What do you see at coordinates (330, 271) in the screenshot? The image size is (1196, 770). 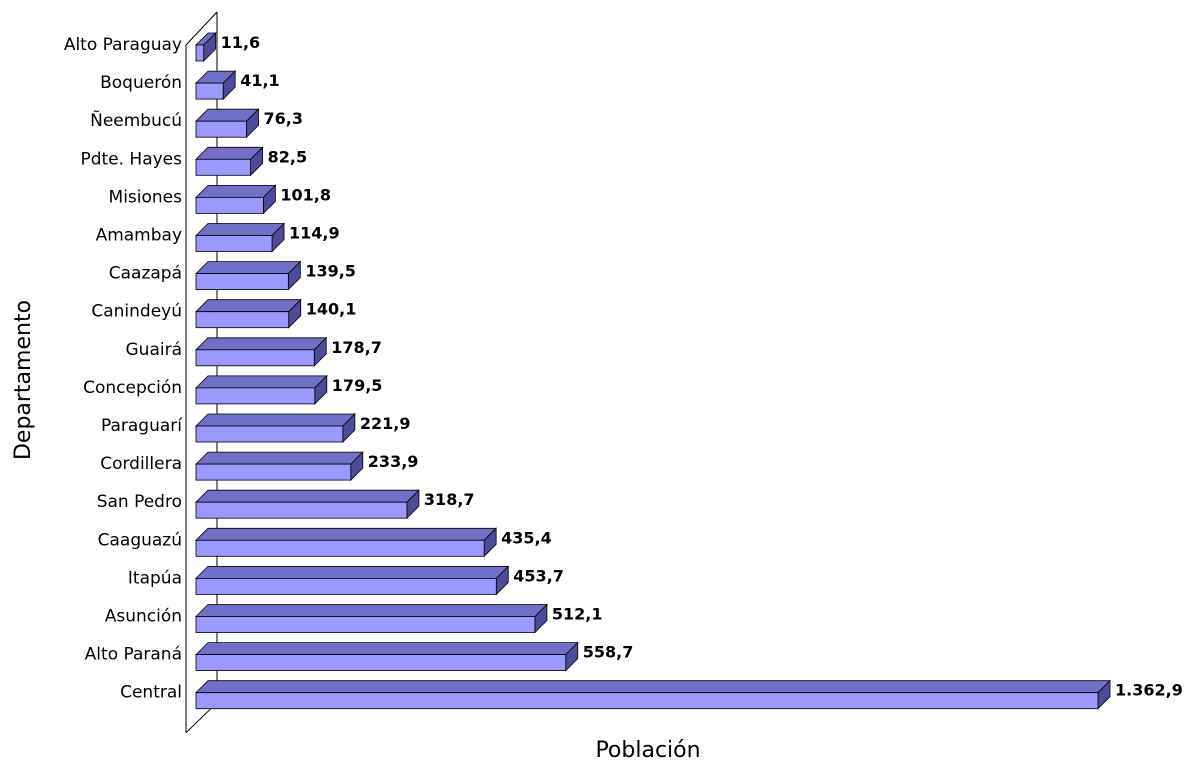 I see `value-label: 139,5` at bounding box center [330, 271].